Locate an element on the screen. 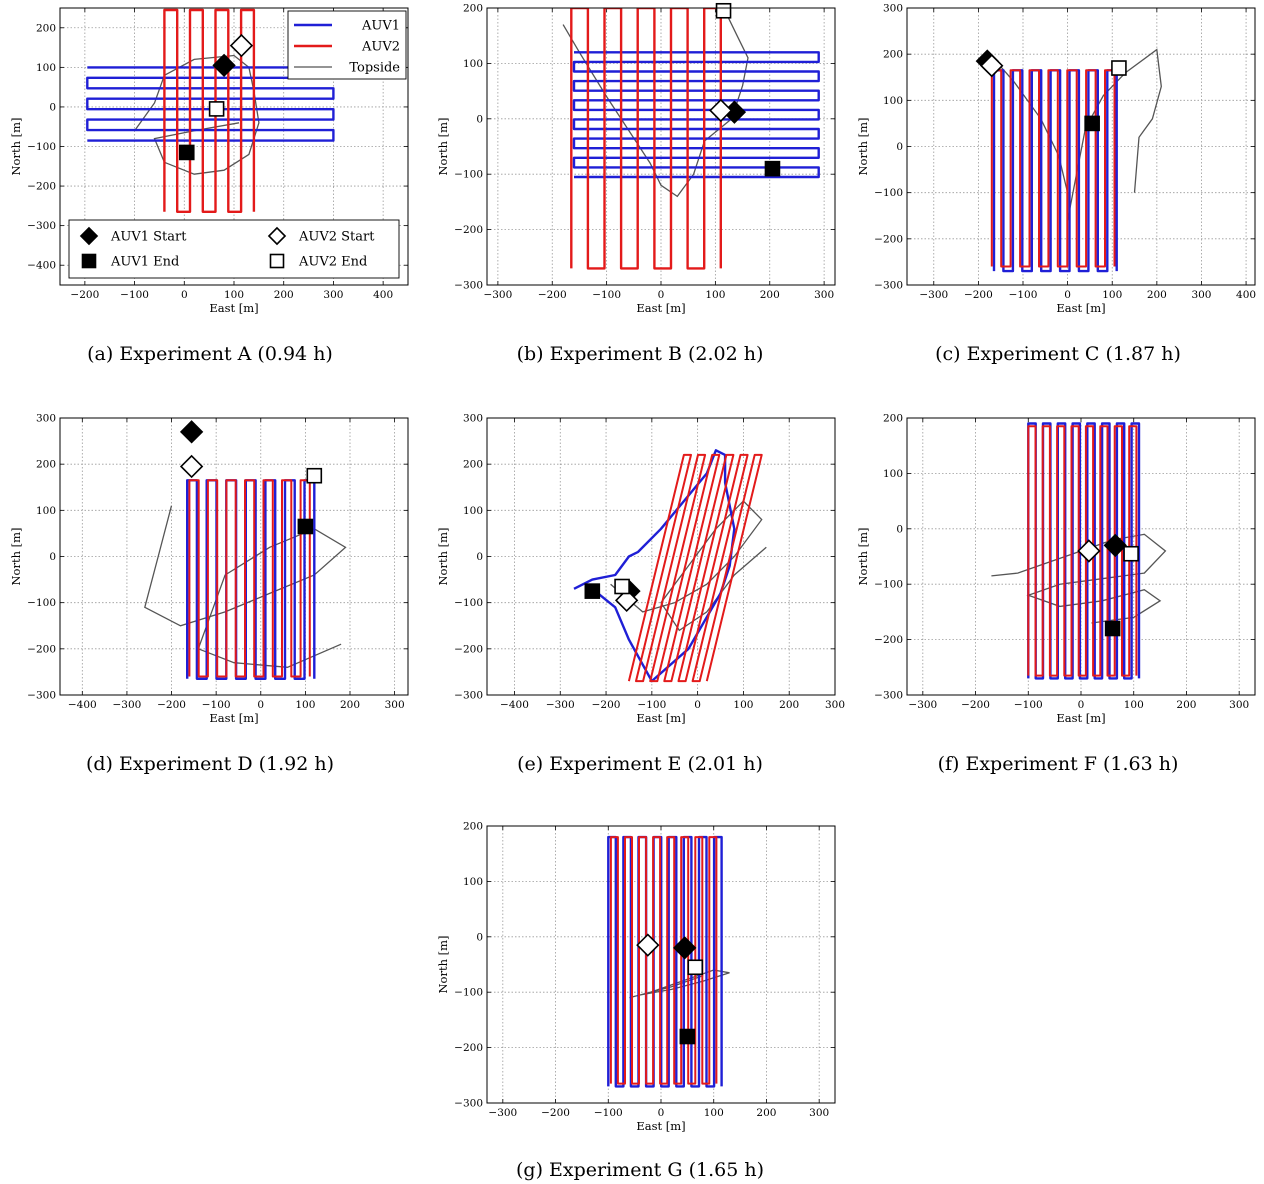 This screenshot has width=1264, height=1184. legend-marker is located at coordinates (277, 236).